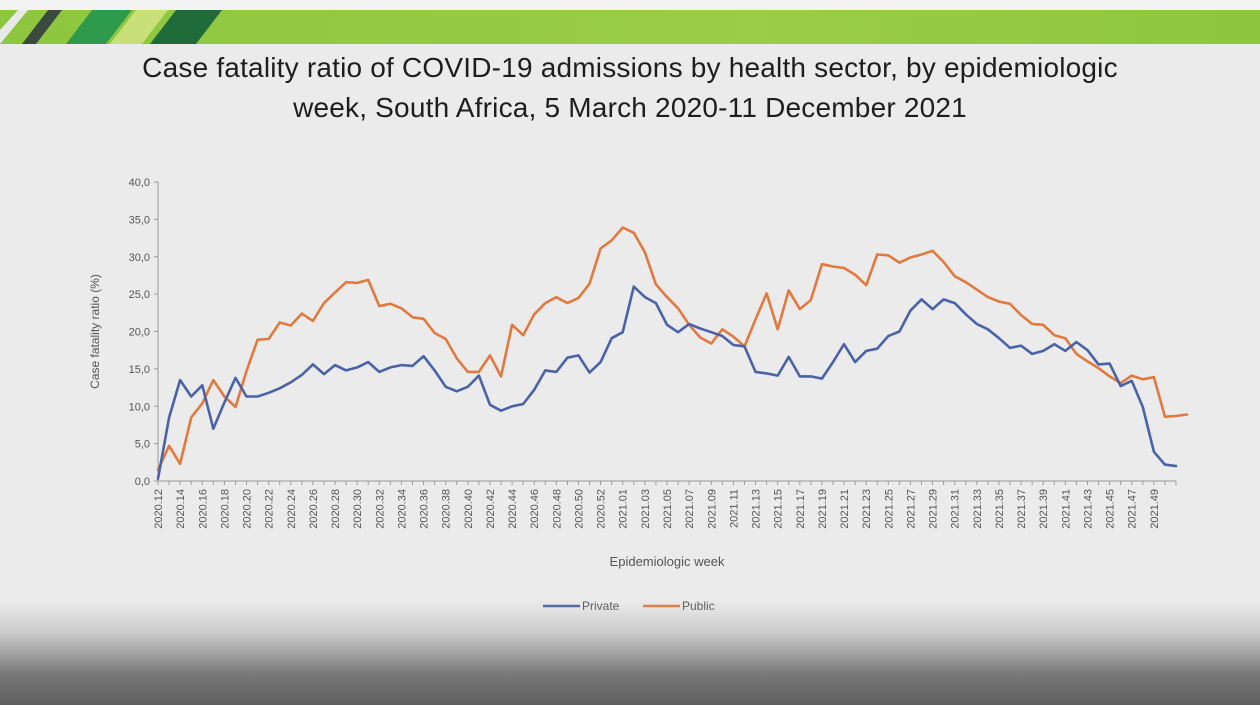 This screenshot has height=705, width=1260. Describe the element at coordinates (1111, 509) in the screenshot. I see `x-tick-label: 2021.45` at that location.